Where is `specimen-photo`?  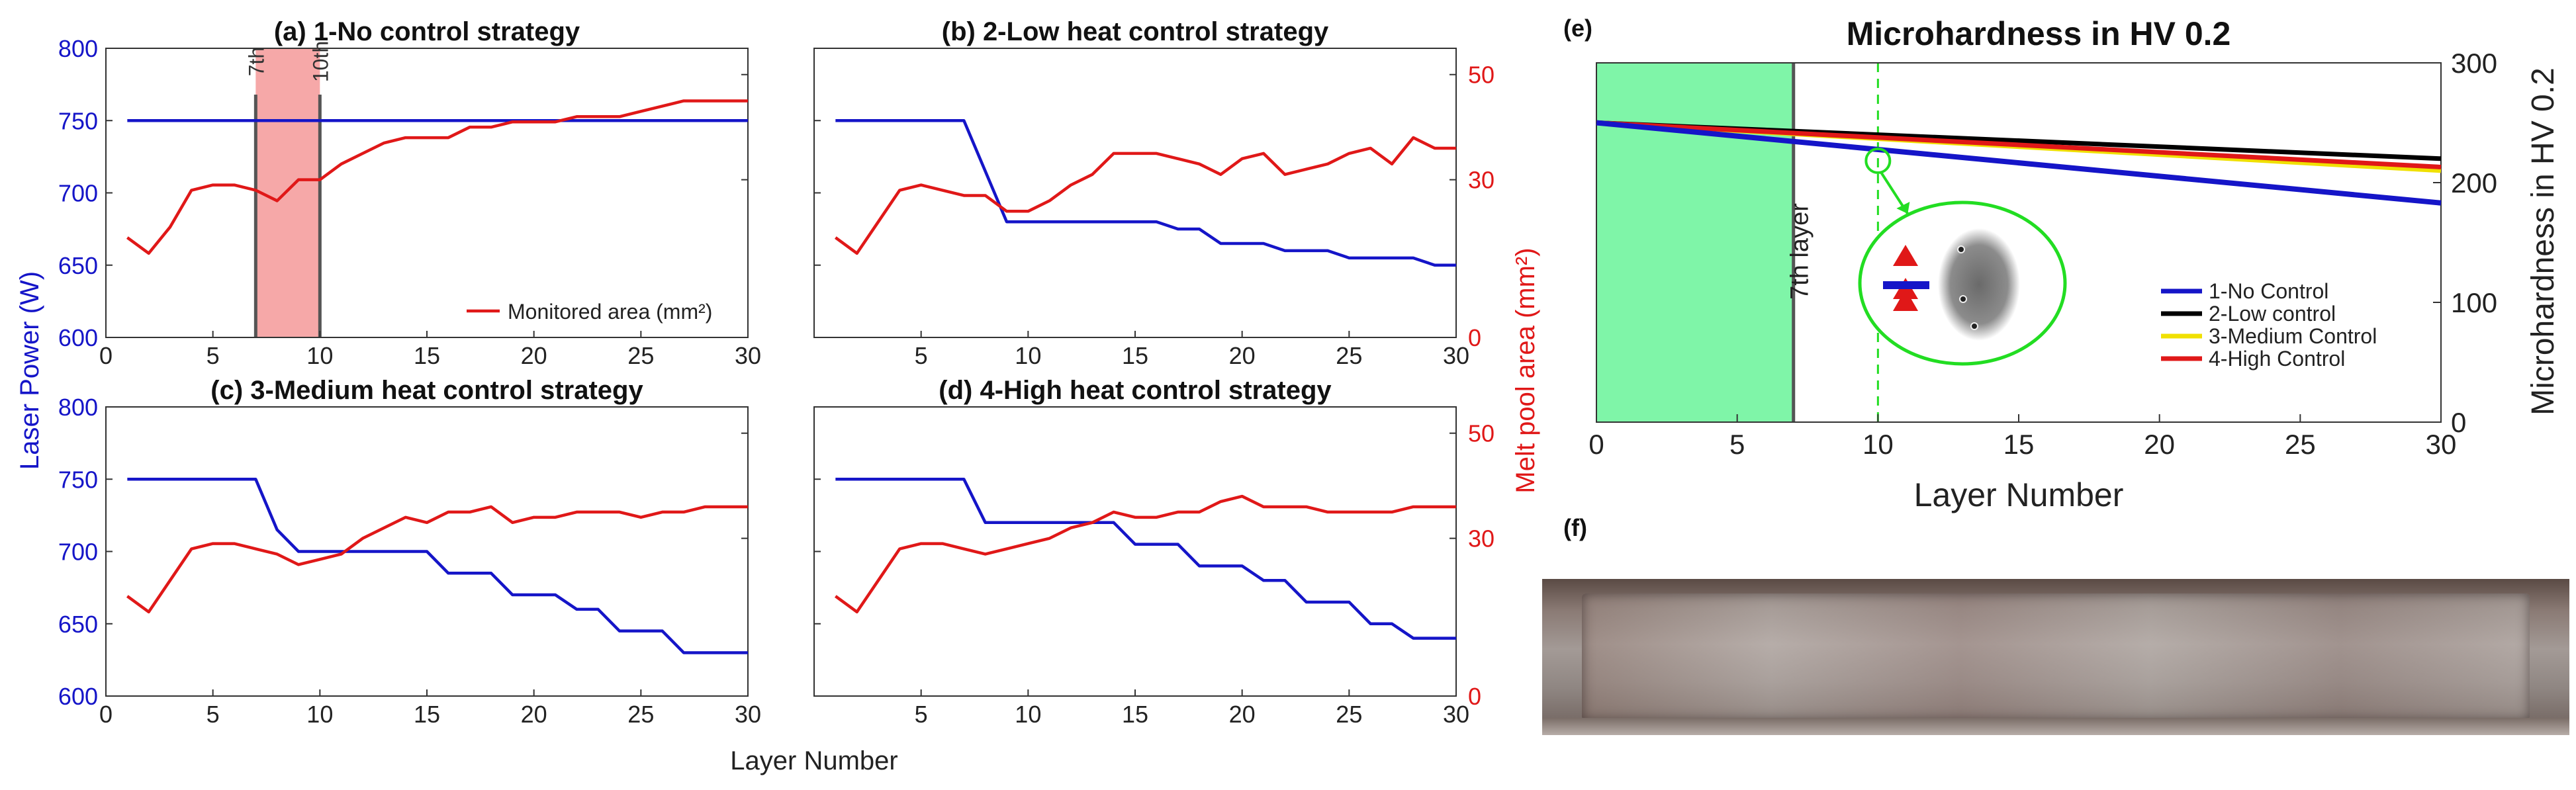
specimen-photo is located at coordinates (2055, 657).